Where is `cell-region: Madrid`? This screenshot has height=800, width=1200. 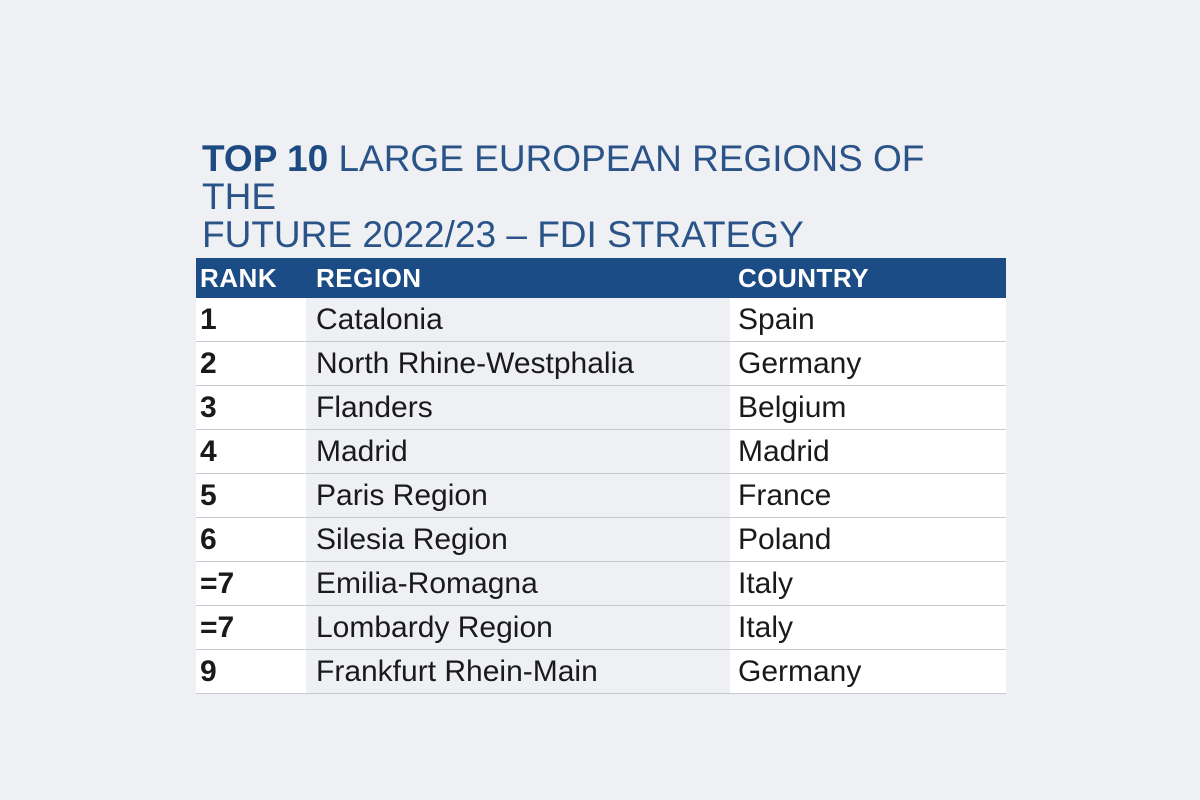
cell-region: Madrid is located at coordinates (518, 451).